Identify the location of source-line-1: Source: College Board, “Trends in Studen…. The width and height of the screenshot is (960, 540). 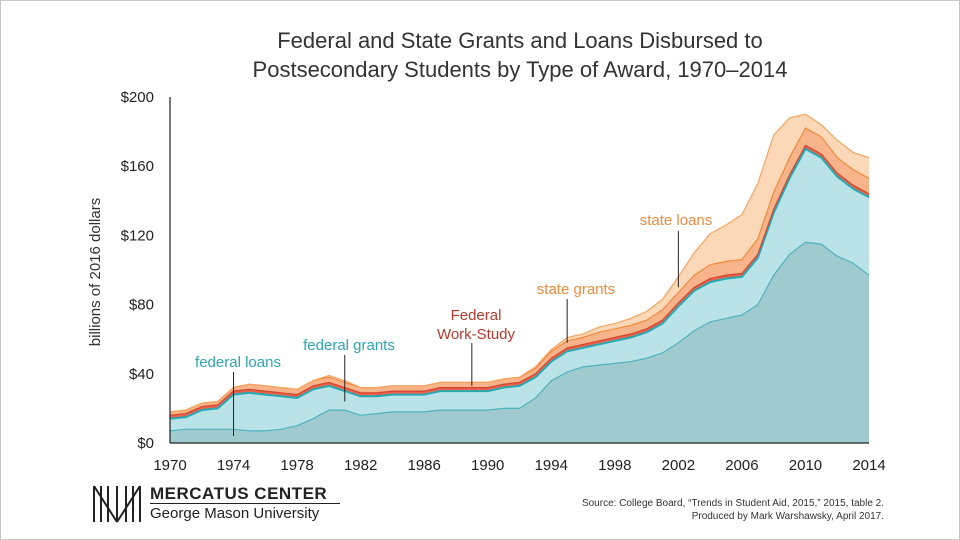
(732, 503).